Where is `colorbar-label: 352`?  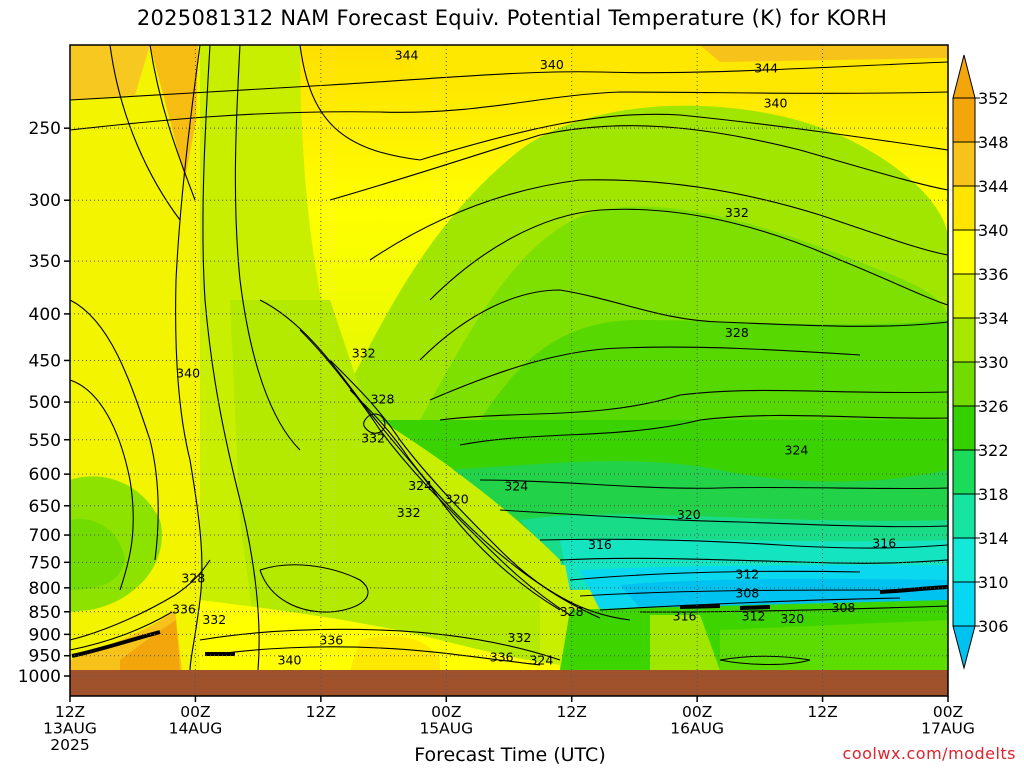 colorbar-label: 352 is located at coordinates (993, 98).